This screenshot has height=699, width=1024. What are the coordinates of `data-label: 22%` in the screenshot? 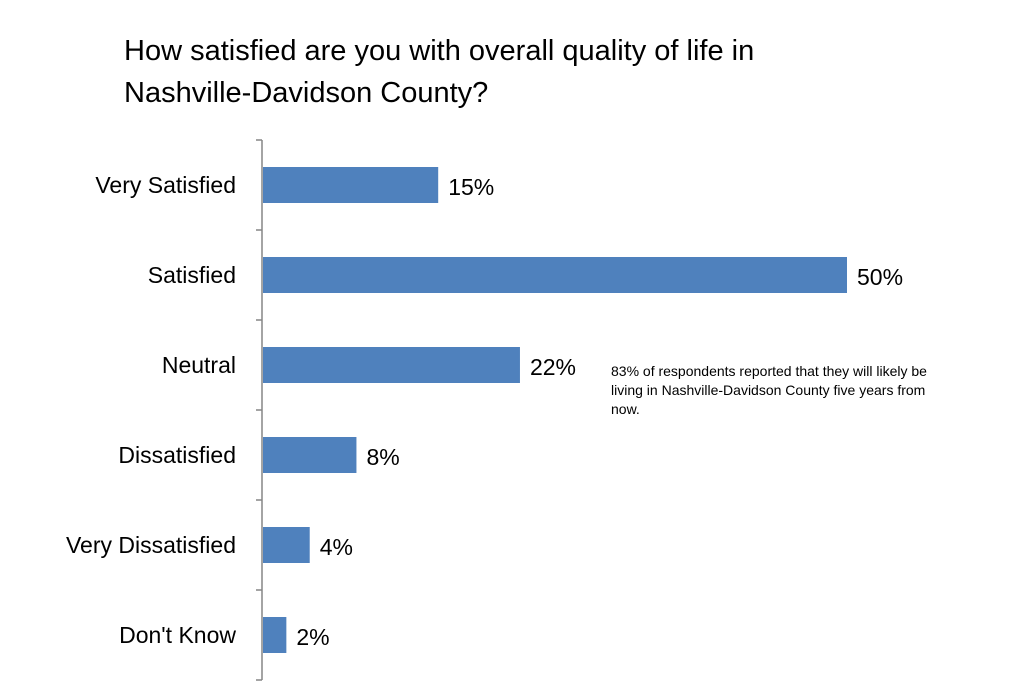 It's located at (553, 367).